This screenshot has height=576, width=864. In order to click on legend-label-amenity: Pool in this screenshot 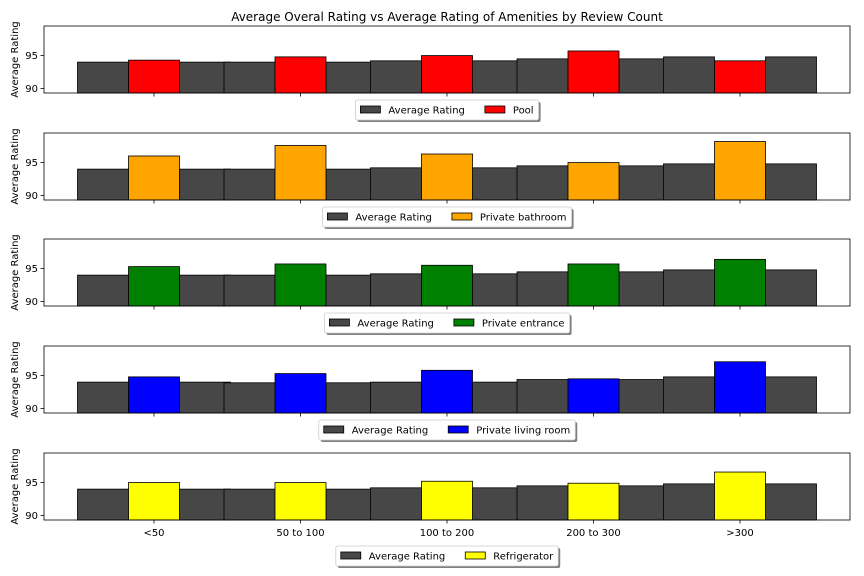, I will do `click(523, 111)`.